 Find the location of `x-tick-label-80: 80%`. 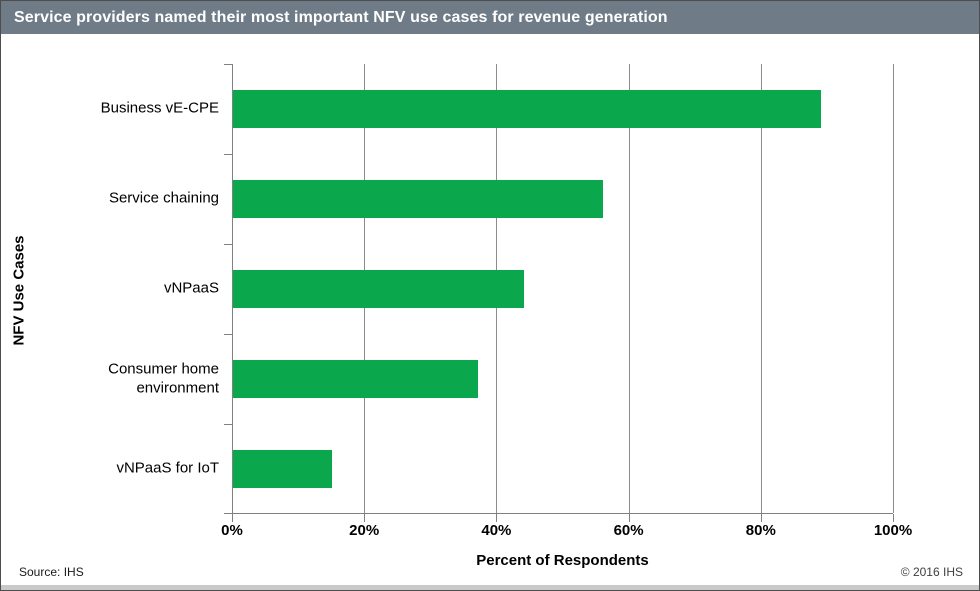

x-tick-label-80: 80% is located at coordinates (760, 530).